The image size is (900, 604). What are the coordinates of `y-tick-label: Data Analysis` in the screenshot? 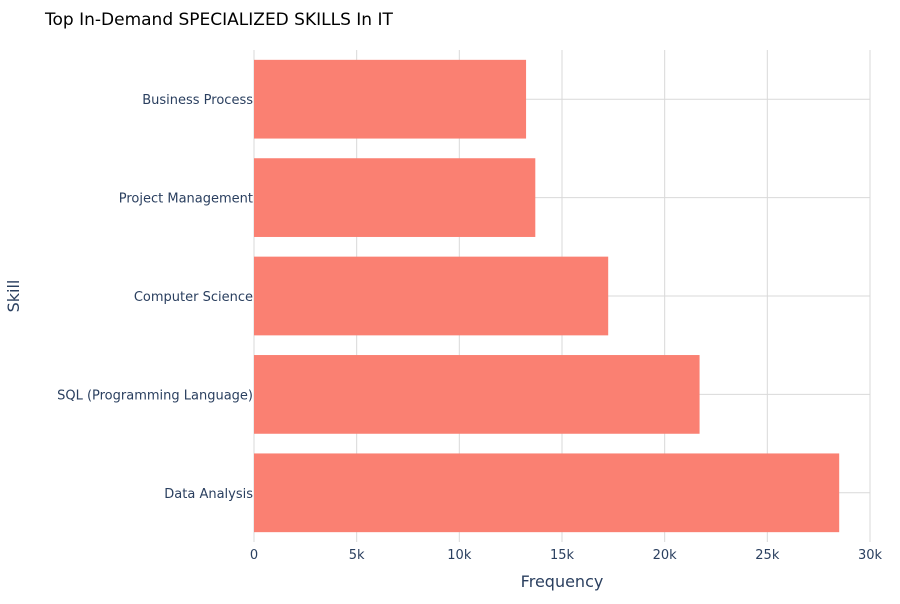 It's located at (208, 494).